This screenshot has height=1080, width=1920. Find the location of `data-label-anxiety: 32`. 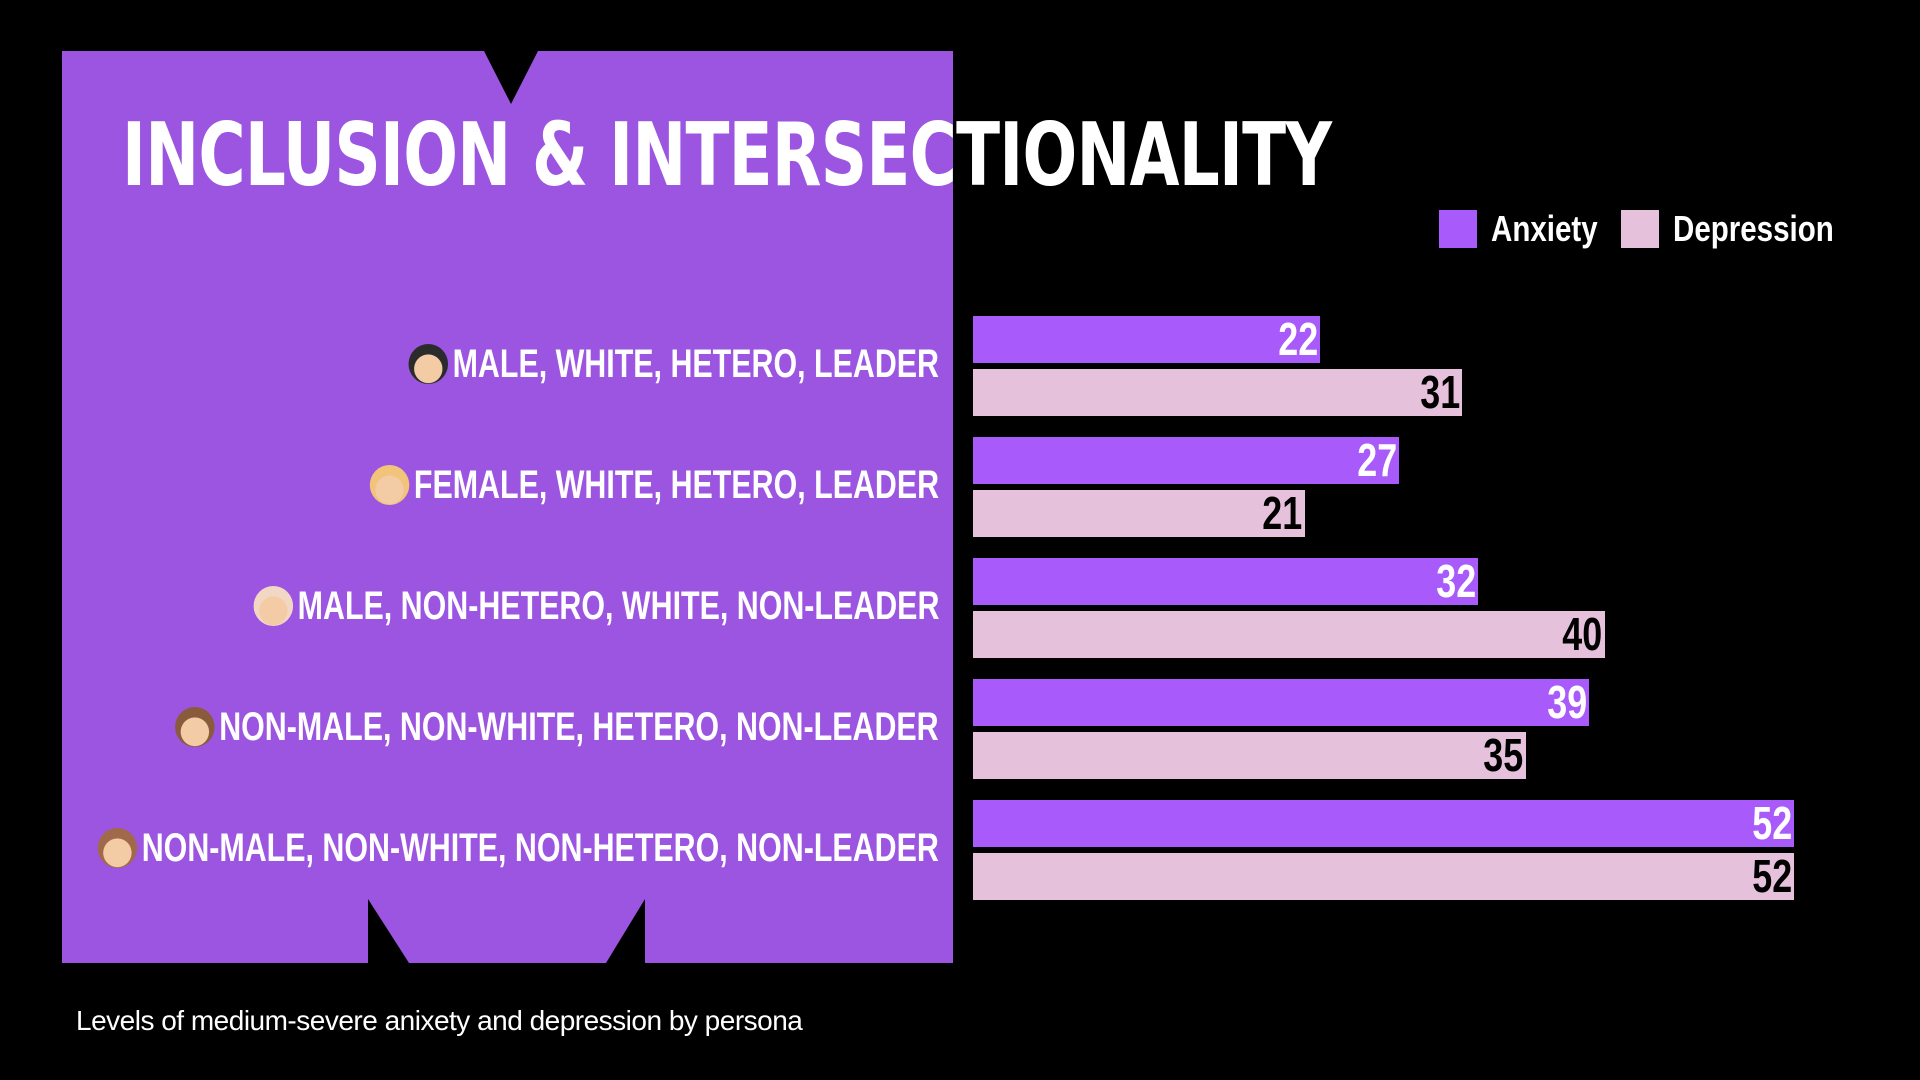

data-label-anxiety: 32 is located at coordinates (1456, 581).